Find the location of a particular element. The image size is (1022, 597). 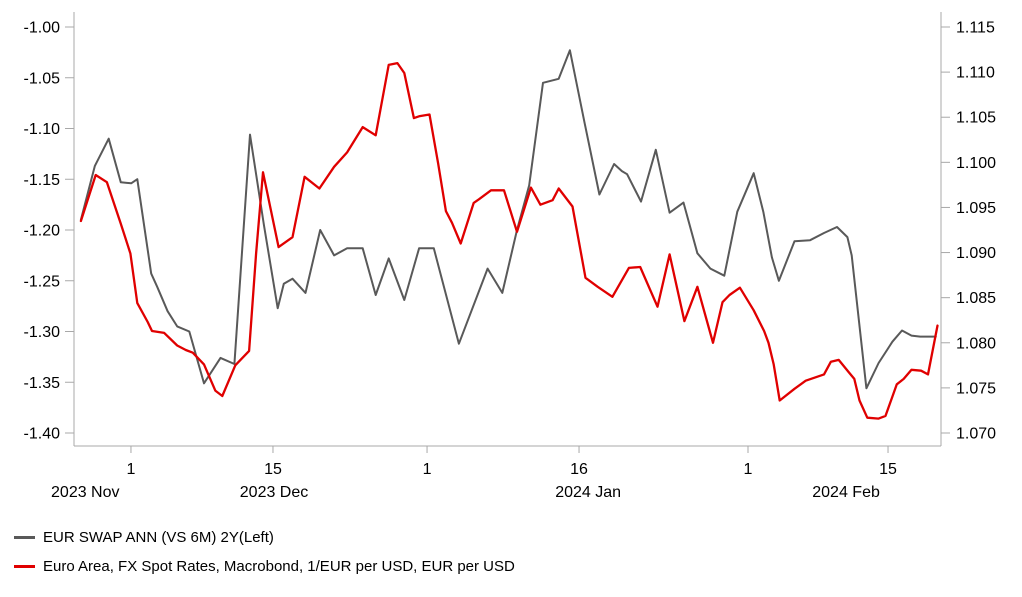

left-axis-tick-label: -1.15 is located at coordinates (42, 180).